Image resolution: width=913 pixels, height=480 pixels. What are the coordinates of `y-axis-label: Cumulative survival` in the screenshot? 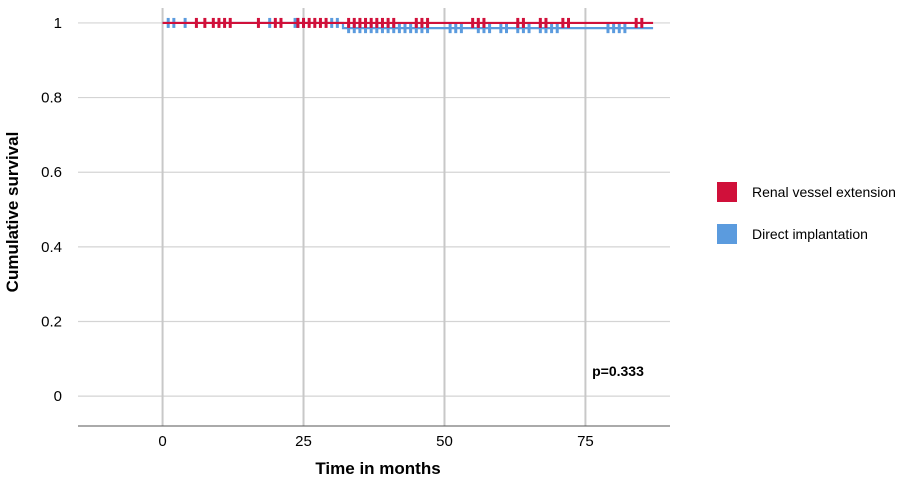 It's located at (12, 212).